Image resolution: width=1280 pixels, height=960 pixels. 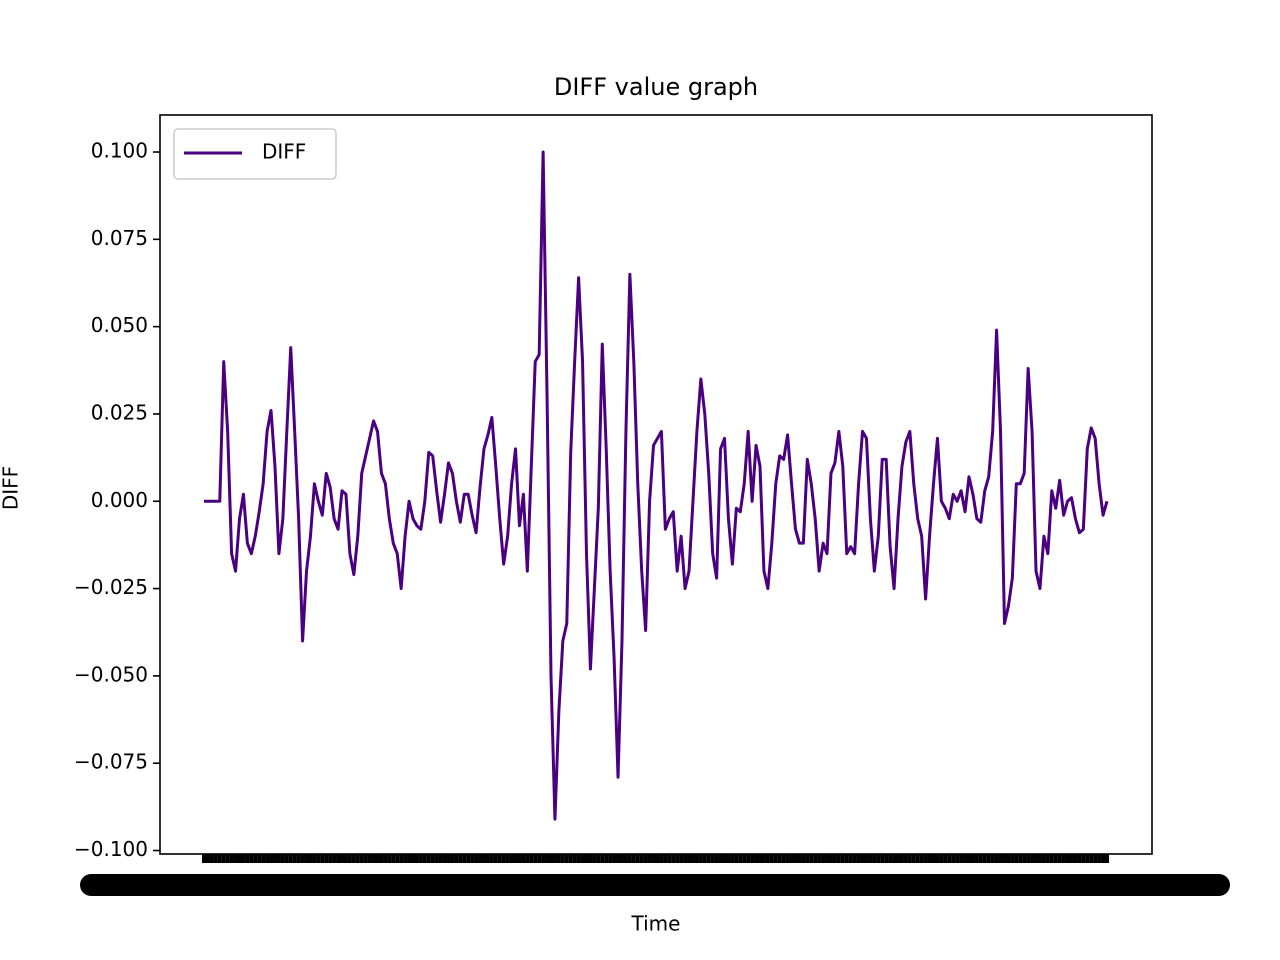 I want to click on y-tick-label: −0.025, so click(x=111, y=587).